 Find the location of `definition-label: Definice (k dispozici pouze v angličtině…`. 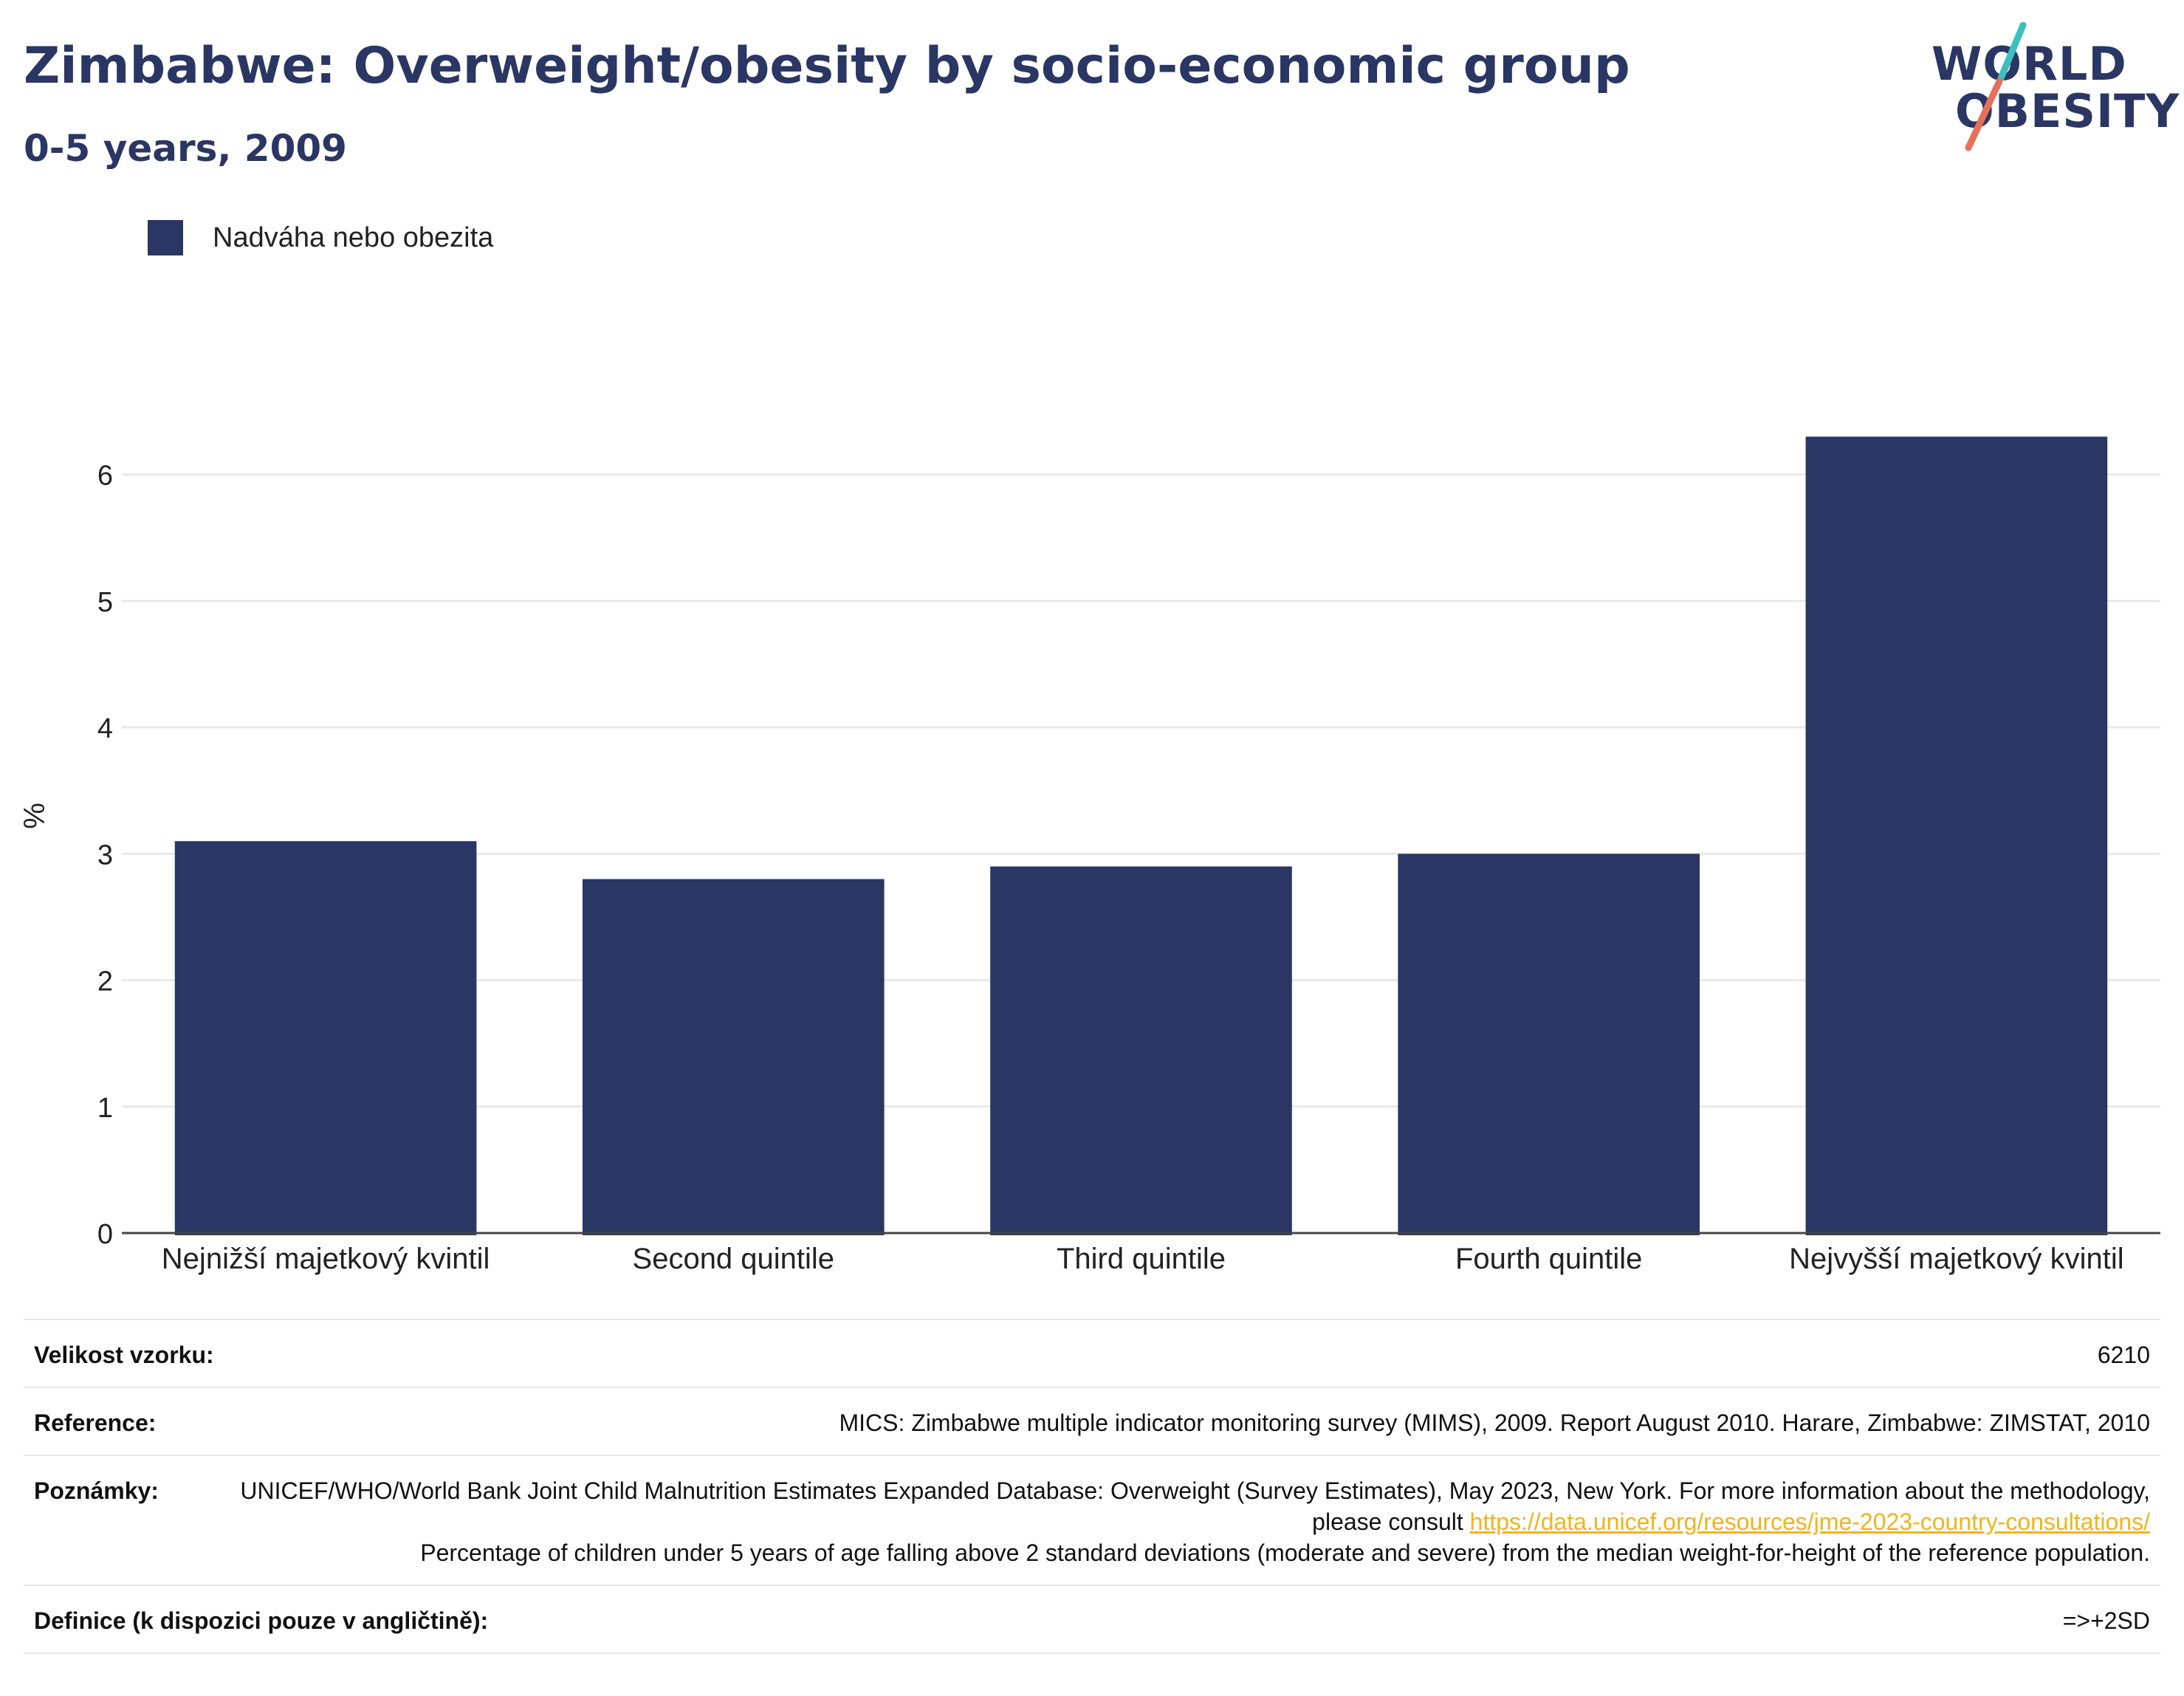

definition-label: Definice (k dispozici pouze v angličtině… is located at coordinates (262, 1620).